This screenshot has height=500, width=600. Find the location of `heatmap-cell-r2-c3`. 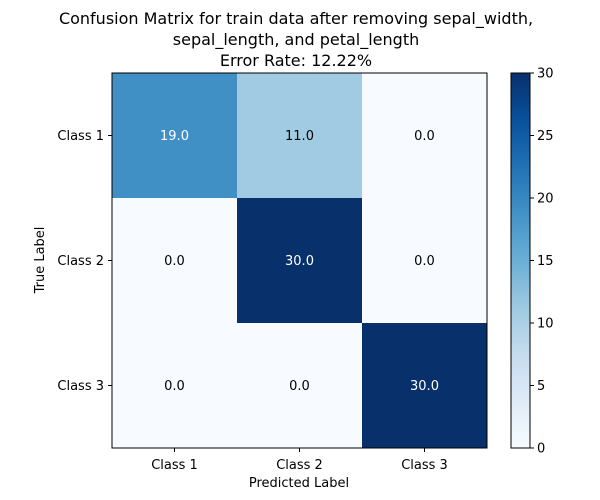

heatmap-cell-r2-c3 is located at coordinates (424, 260).